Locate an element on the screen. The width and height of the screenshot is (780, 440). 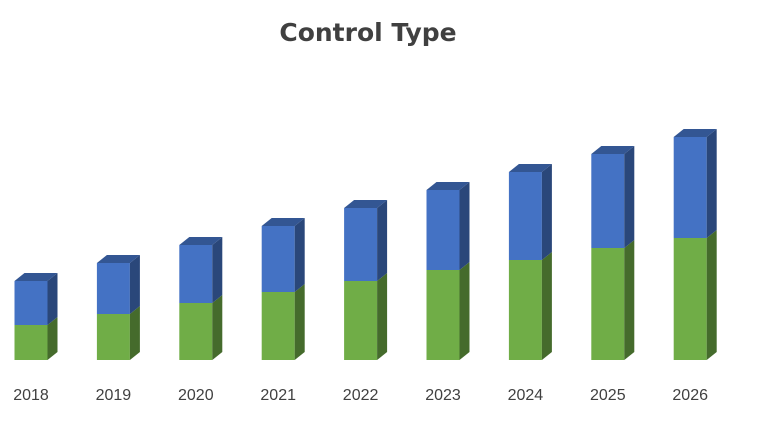
x-tick-label: 2023 is located at coordinates (443, 395).